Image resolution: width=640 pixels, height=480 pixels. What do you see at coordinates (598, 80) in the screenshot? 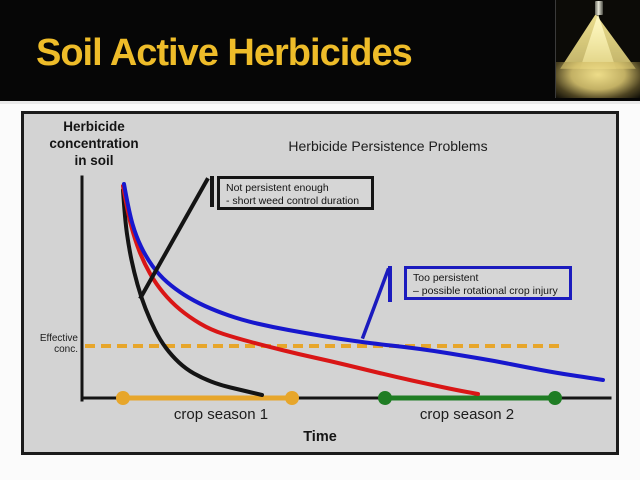
I see `spray-mist-shape` at bounding box center [598, 80].